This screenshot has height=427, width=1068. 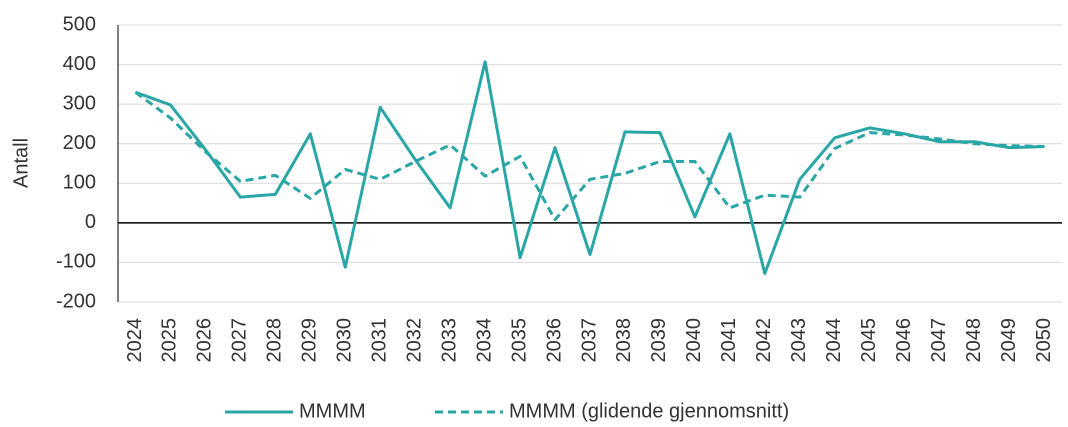 I want to click on legend-label: MMMM (glidende gjennomsnitt), so click(x=649, y=411).